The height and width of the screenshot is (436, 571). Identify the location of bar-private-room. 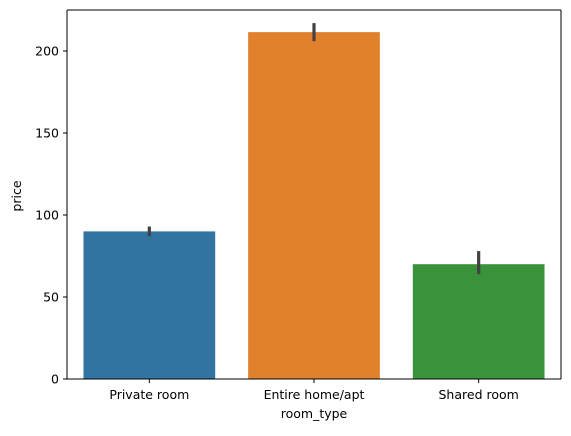
(149, 305).